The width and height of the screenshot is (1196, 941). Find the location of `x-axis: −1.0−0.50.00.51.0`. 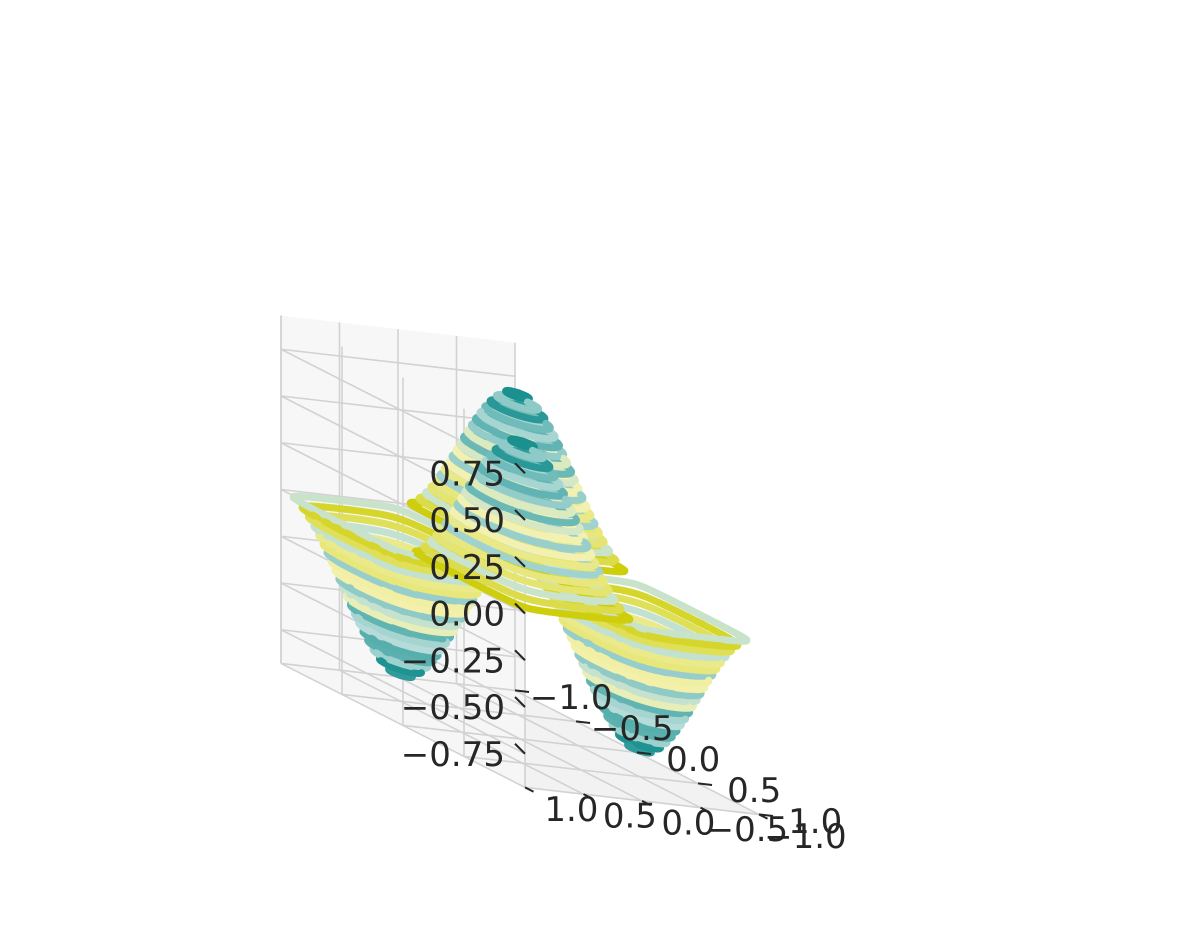

x-axis: −1.0−0.50.00.51.0 is located at coordinates (685, 821).